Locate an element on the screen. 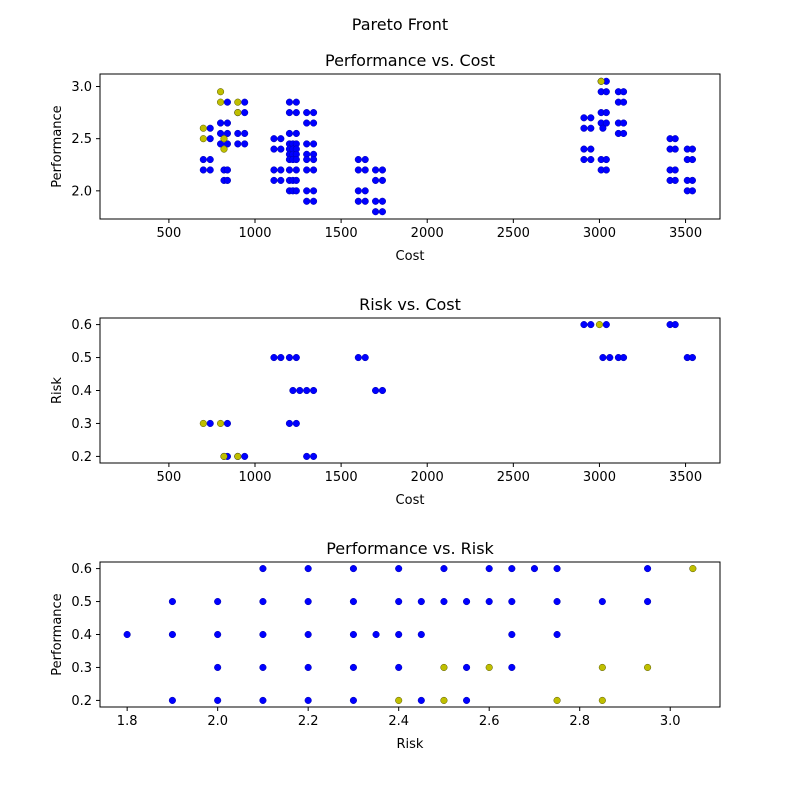  x-tick-label: 2.8 is located at coordinates (579, 721).